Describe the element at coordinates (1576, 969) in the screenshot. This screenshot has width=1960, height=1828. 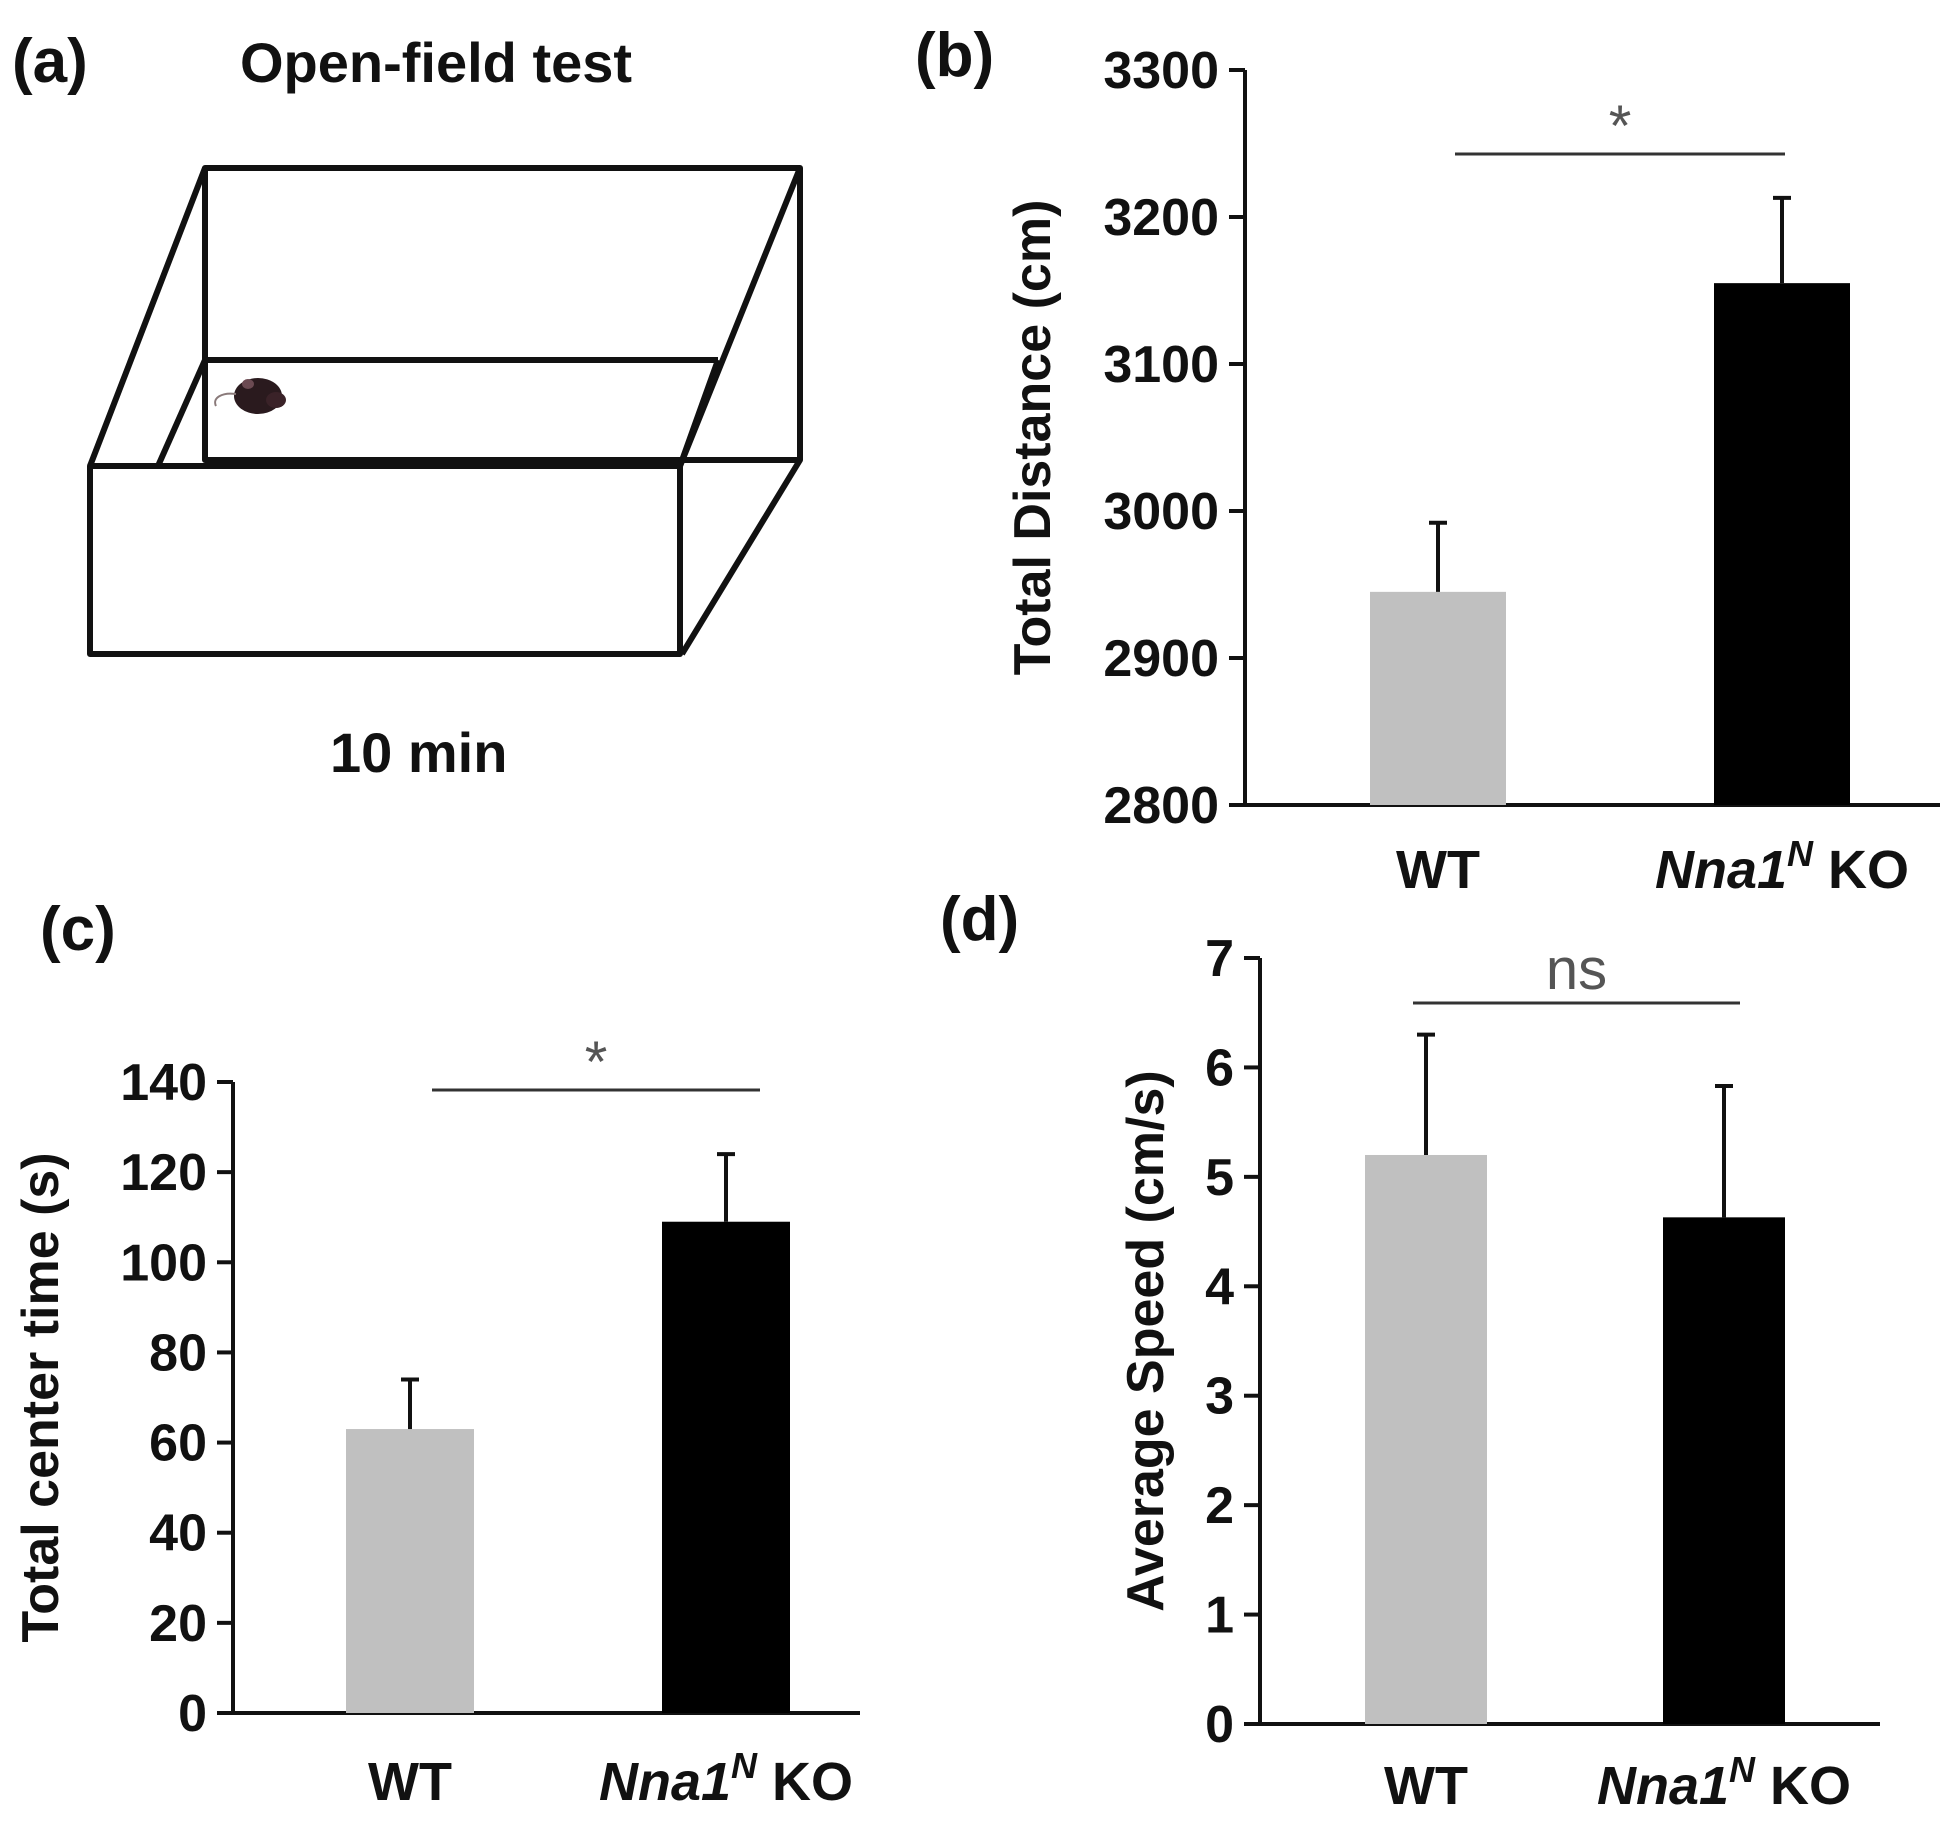
I see `significance-label: ns` at that location.